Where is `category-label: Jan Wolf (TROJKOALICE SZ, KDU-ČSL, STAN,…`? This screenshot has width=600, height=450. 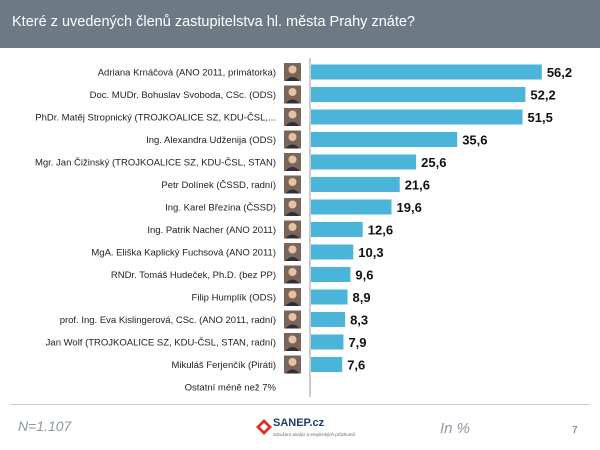 category-label: Jan Wolf (TROJKOALICE SZ, KDU-ČSL, STAN,… is located at coordinates (161, 343).